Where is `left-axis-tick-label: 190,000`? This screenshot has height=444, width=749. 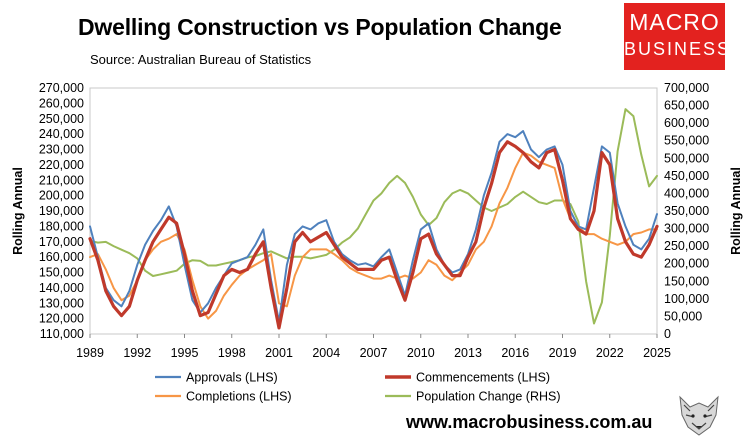 left-axis-tick-label: 190,000 is located at coordinates (61, 211).